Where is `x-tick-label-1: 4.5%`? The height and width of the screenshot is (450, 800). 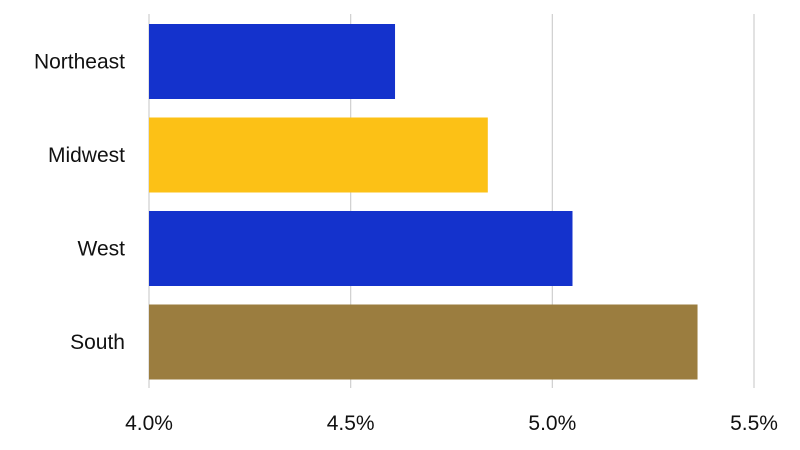
x-tick-label-1: 4.5% is located at coordinates (351, 423).